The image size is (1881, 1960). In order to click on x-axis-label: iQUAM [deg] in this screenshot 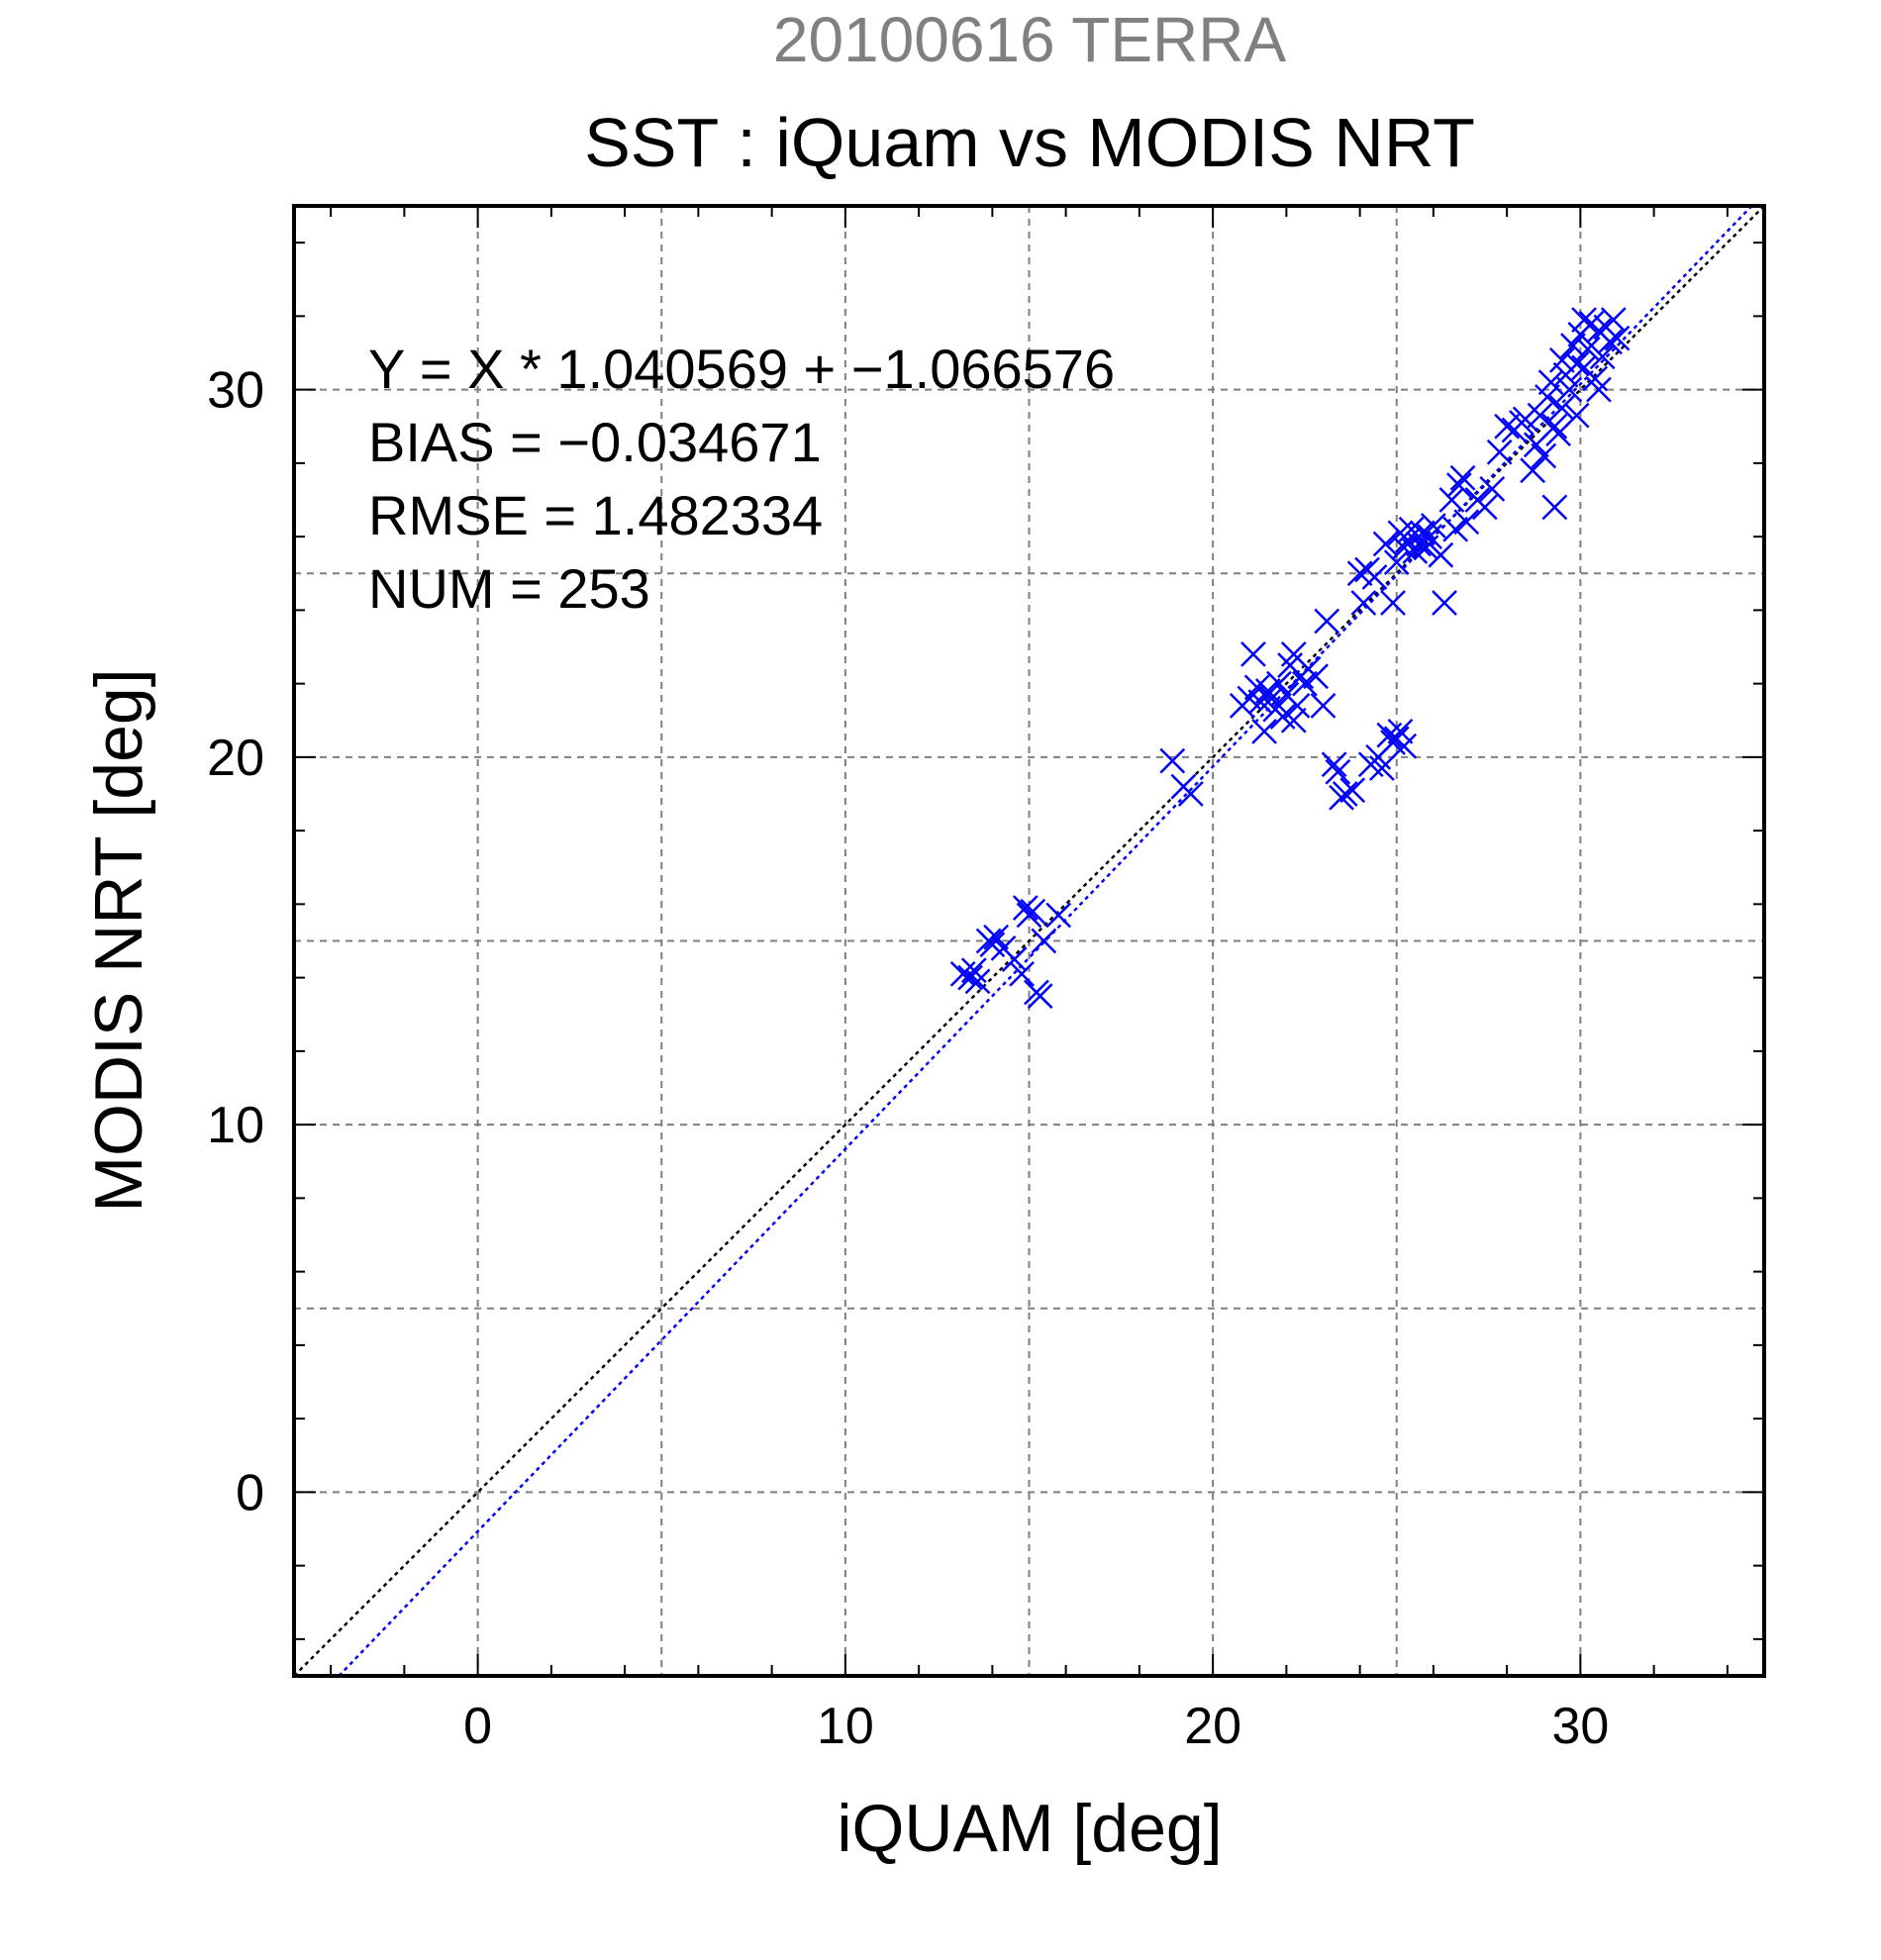, I will do `click(1030, 1828)`.